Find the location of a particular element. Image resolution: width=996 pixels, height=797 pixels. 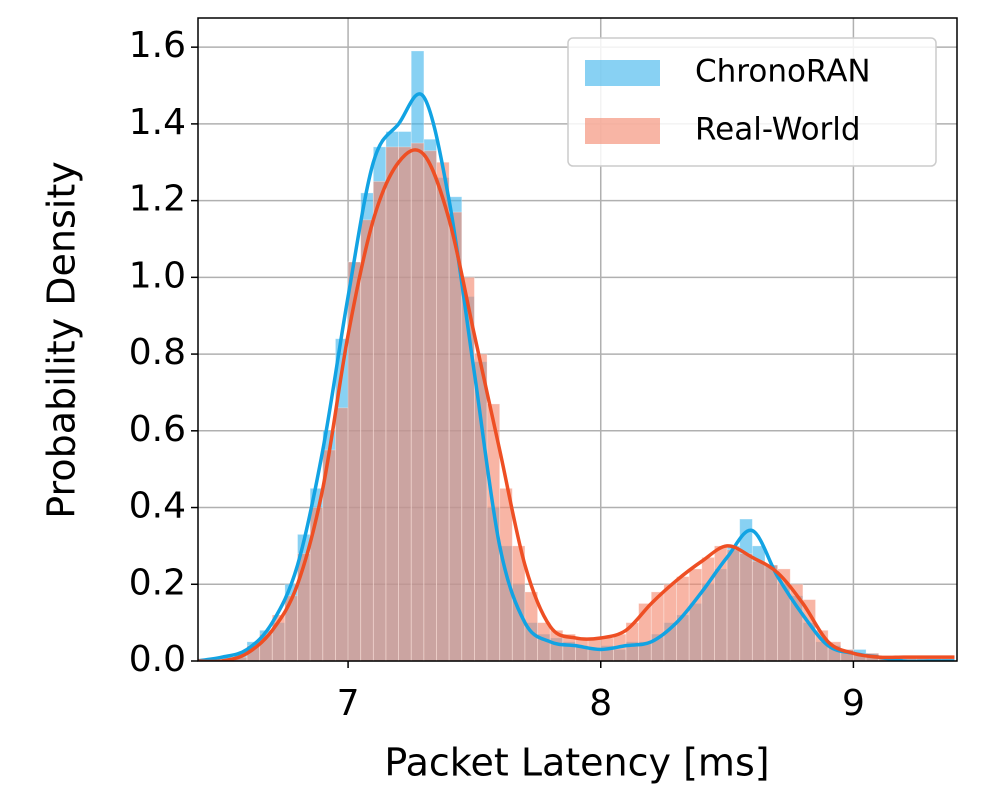

legend-label: ChronoRAN is located at coordinates (783, 72).